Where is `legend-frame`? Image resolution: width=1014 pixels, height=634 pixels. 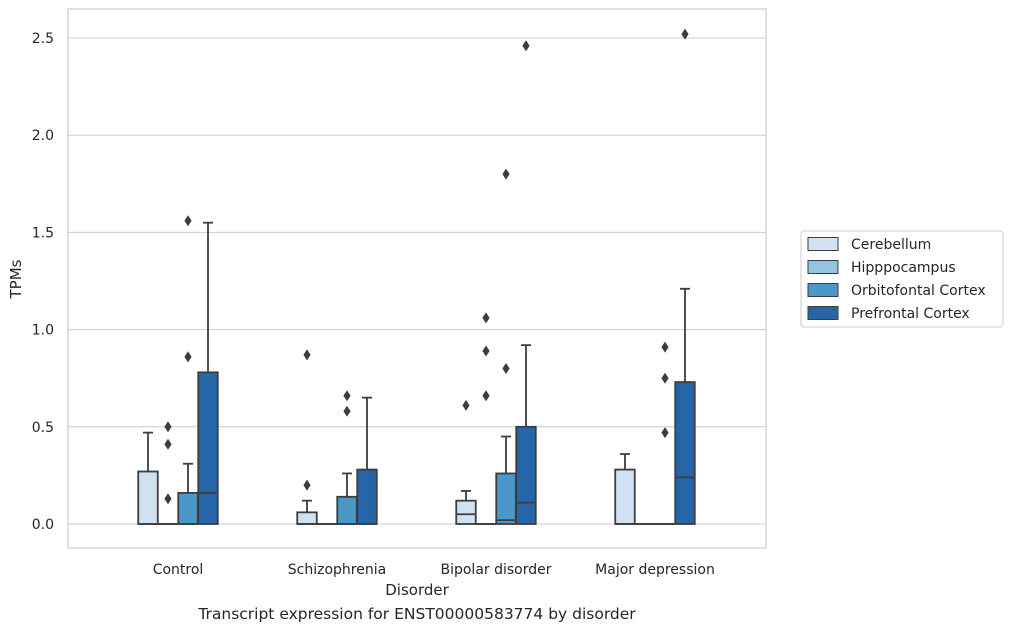 legend-frame is located at coordinates (902, 279).